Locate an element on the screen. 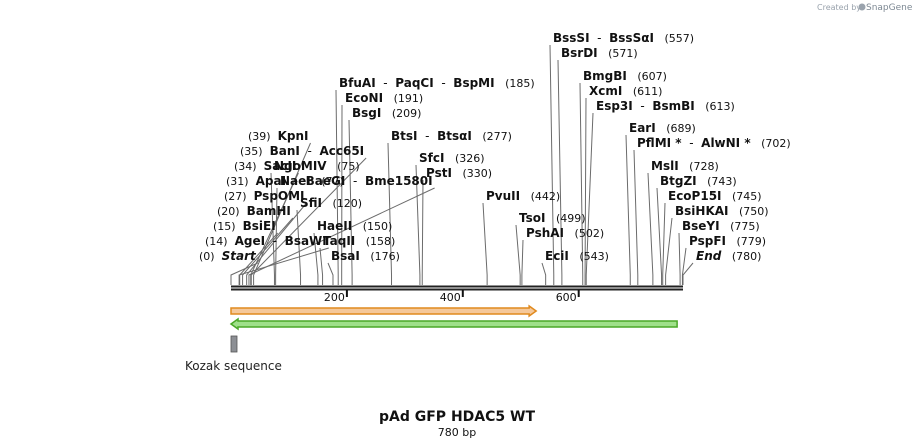 The height and width of the screenshot is (447, 914). features-track: Kozak sequence is located at coordinates (431, 338).